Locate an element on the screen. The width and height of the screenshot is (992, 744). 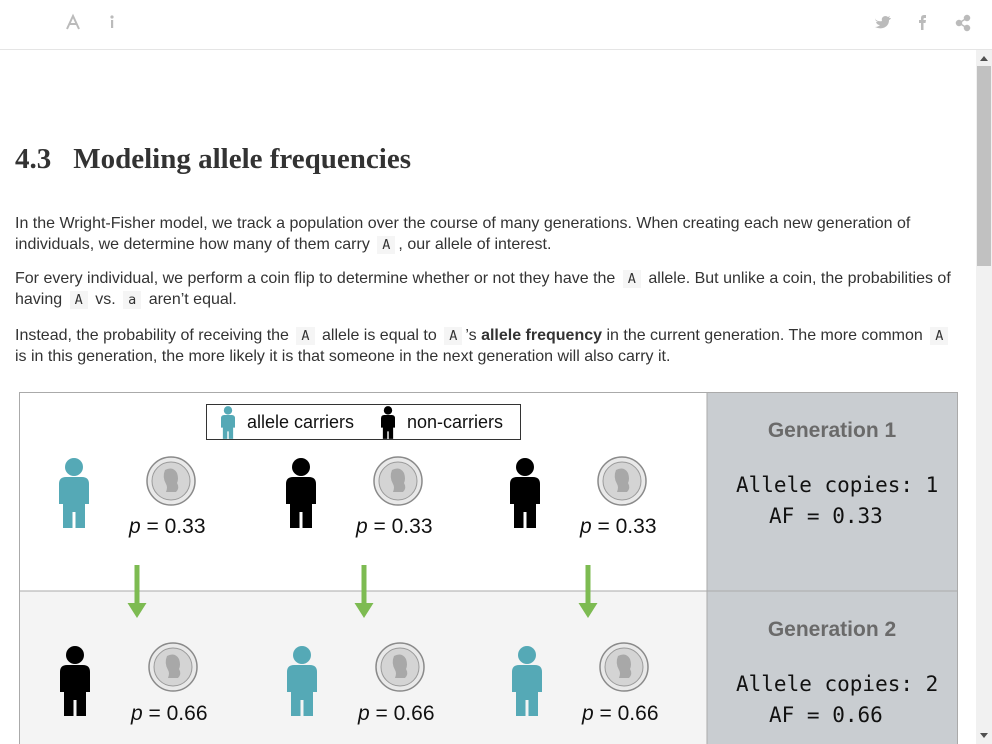
twitter-button is located at coordinates (883, 22).